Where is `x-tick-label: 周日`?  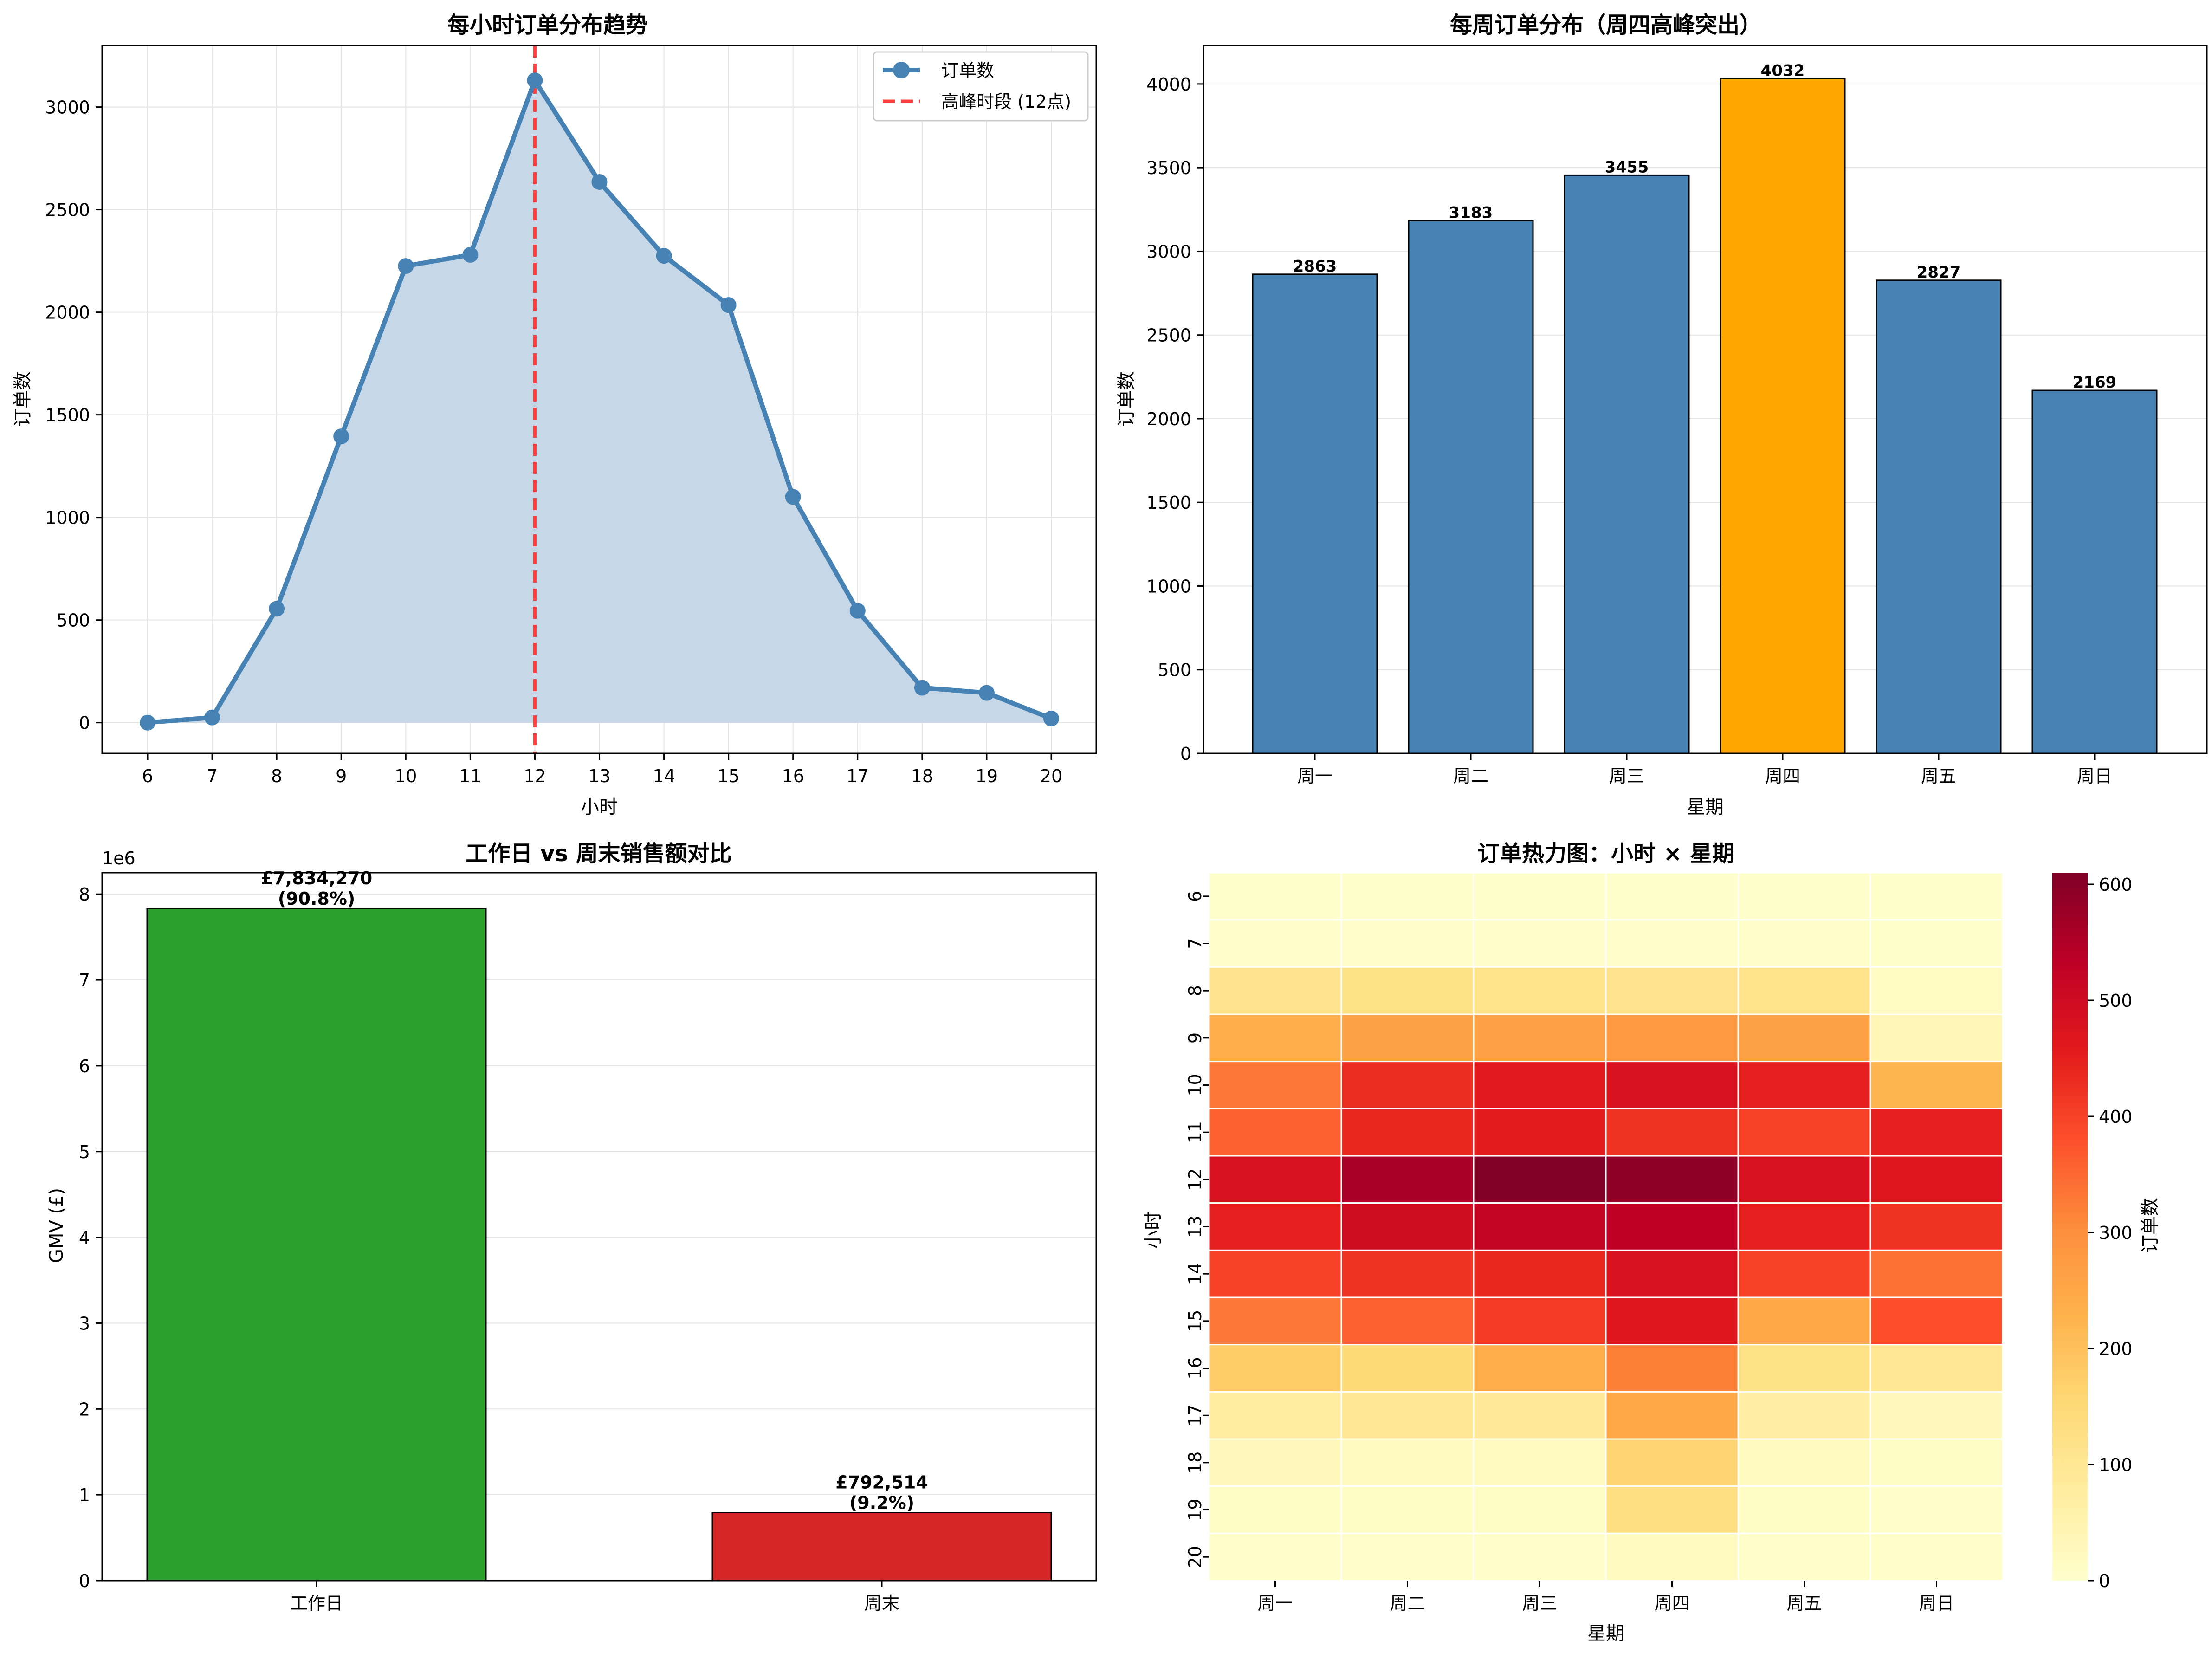
x-tick-label: 周日 is located at coordinates (2094, 776).